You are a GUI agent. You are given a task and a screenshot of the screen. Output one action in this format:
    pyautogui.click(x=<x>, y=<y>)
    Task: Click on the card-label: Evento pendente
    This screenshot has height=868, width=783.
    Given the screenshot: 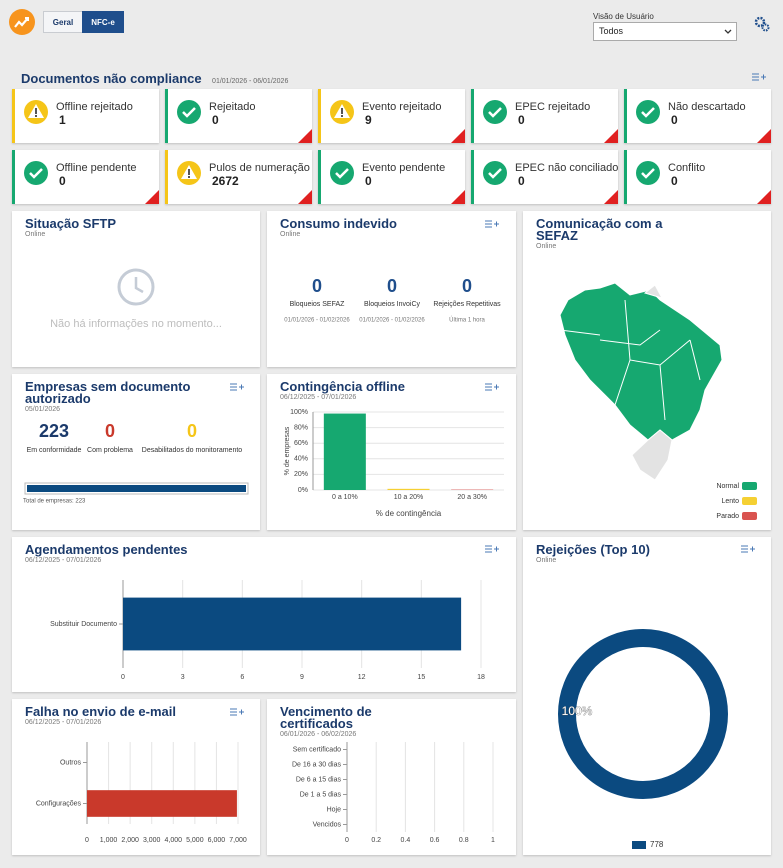 What is the action you would take?
    pyautogui.click(x=404, y=168)
    